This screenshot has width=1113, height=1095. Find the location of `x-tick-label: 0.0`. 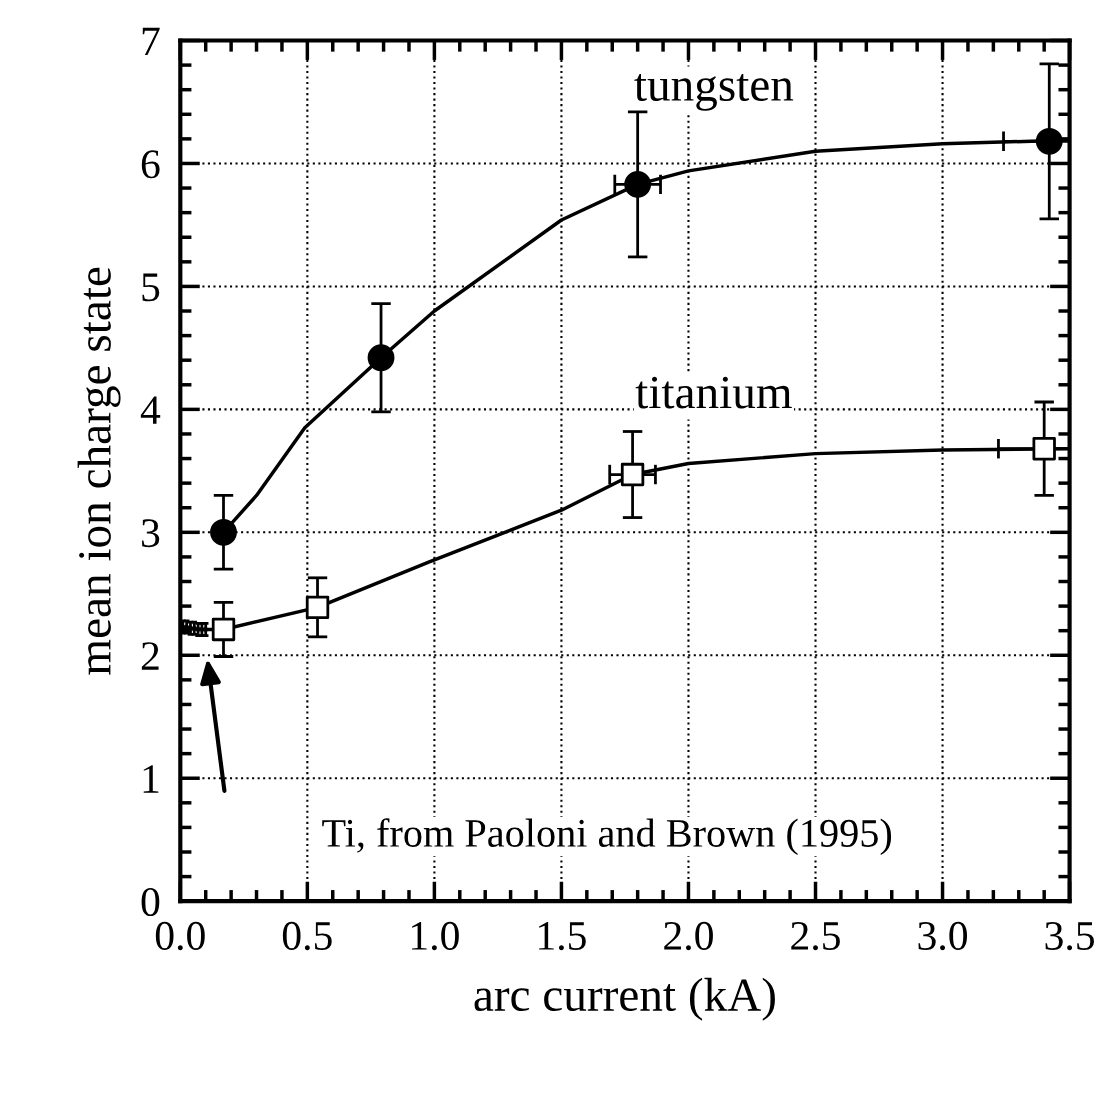

x-tick-label: 0.0 is located at coordinates (180, 936).